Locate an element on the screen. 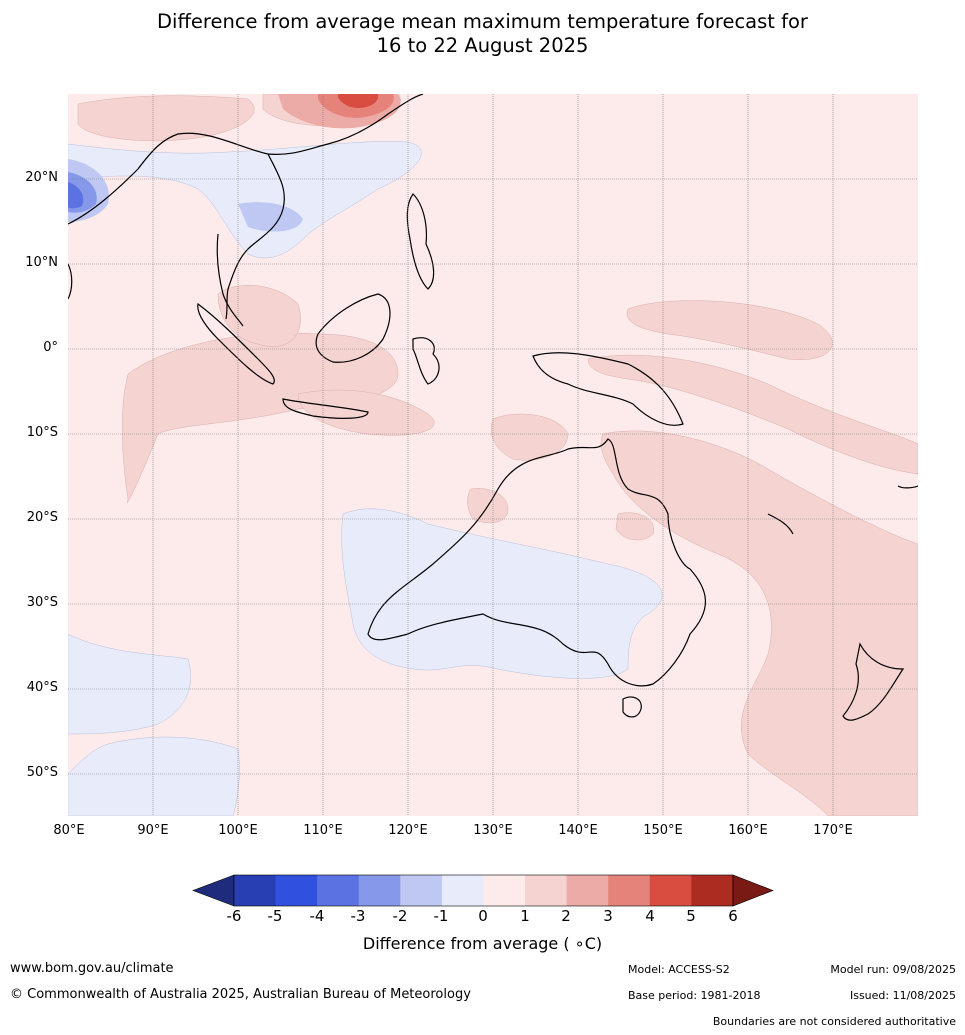 The image size is (965, 1035). lon-label-80e: 80°E is located at coordinates (69, 830).